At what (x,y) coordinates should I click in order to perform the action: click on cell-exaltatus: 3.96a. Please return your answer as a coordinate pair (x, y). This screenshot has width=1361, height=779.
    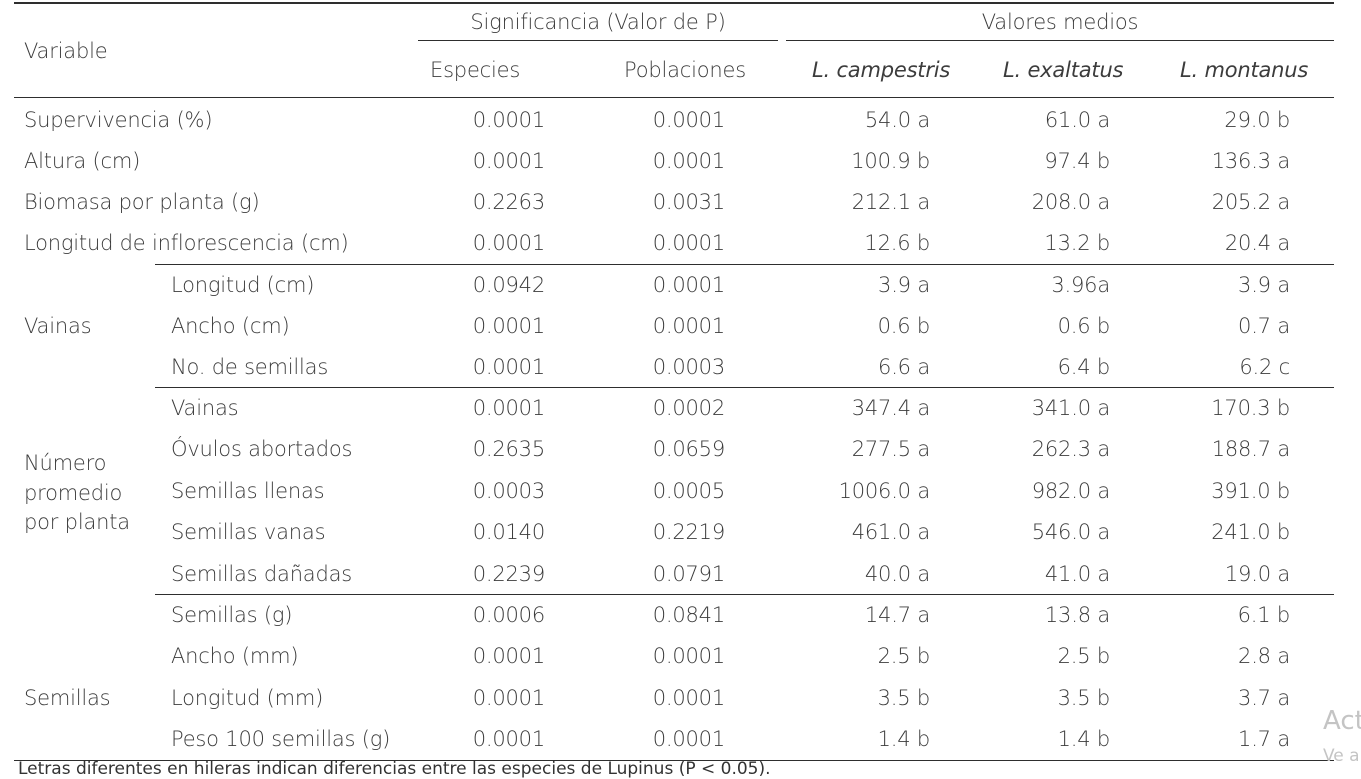
    Looking at the image, I should click on (1080, 285).